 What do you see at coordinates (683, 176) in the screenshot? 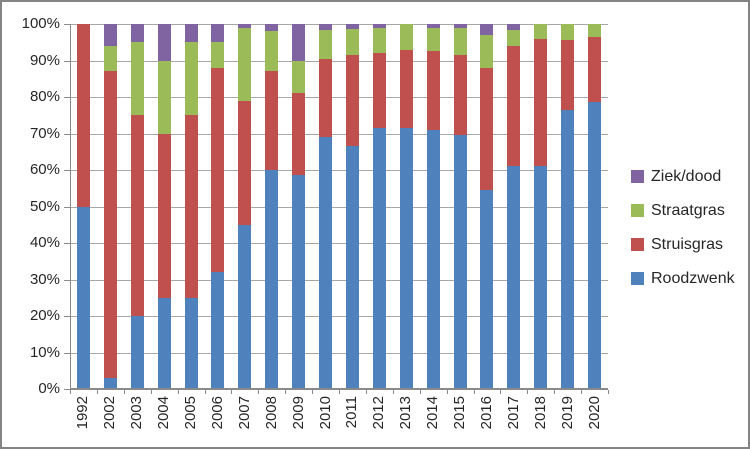
I see `legend-item: Ziek/dood` at bounding box center [683, 176].